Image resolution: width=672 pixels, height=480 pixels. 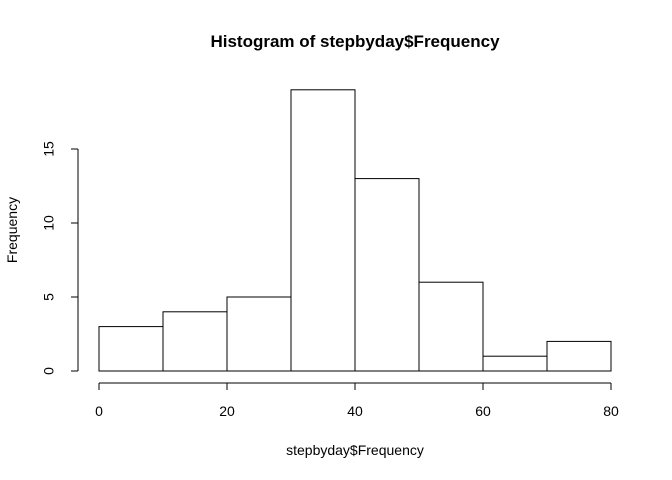 I want to click on x-axis-label: stepbyday$Frequency, so click(x=355, y=450).